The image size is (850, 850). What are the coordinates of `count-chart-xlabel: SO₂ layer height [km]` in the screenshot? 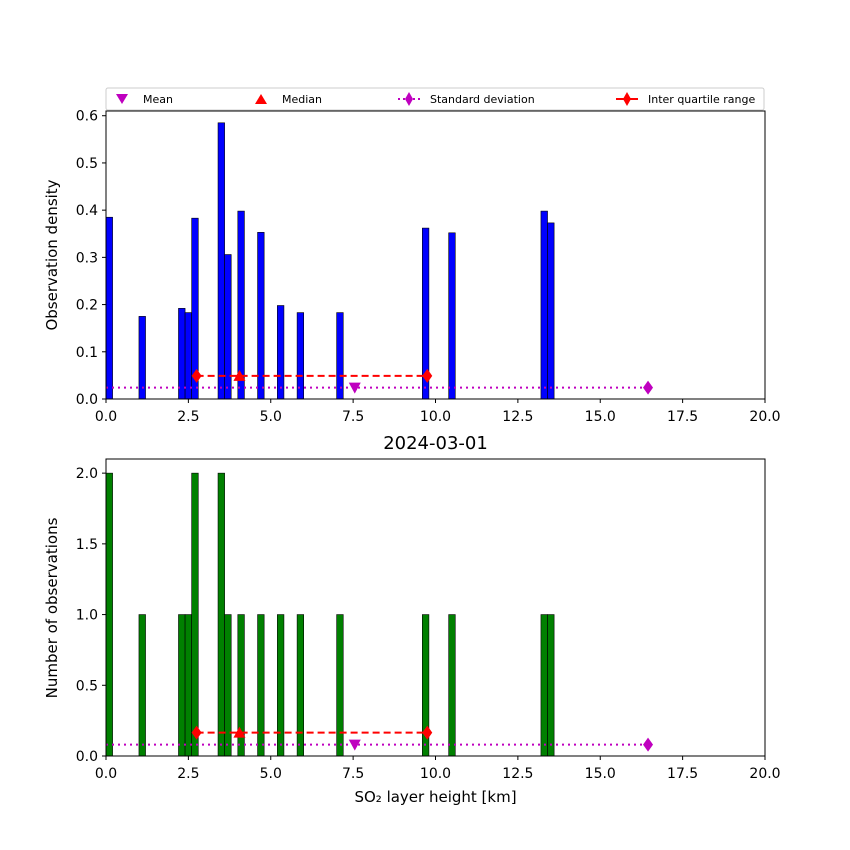 It's located at (435, 797).